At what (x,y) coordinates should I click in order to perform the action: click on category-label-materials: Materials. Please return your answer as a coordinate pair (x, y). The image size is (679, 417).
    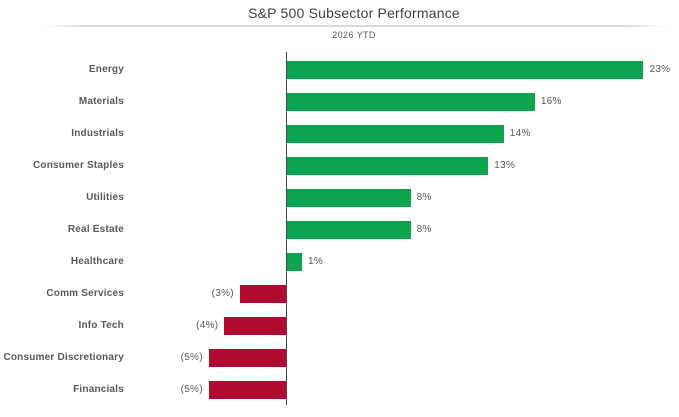
    Looking at the image, I should click on (101, 101).